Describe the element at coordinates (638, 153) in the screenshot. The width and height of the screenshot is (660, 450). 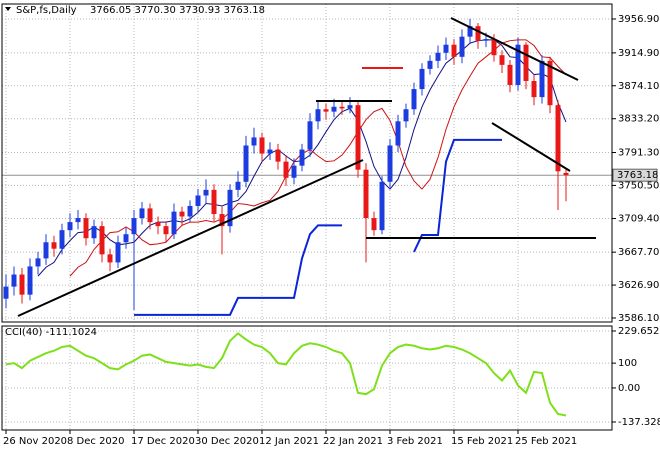
I see `y-tick-label: 3791.30` at that location.